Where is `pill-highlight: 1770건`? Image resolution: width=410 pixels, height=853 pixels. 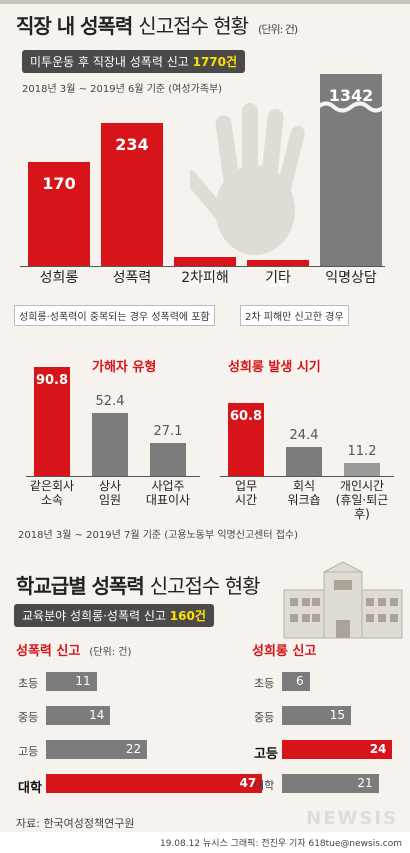
pill-highlight: 1770건 is located at coordinates (215, 62).